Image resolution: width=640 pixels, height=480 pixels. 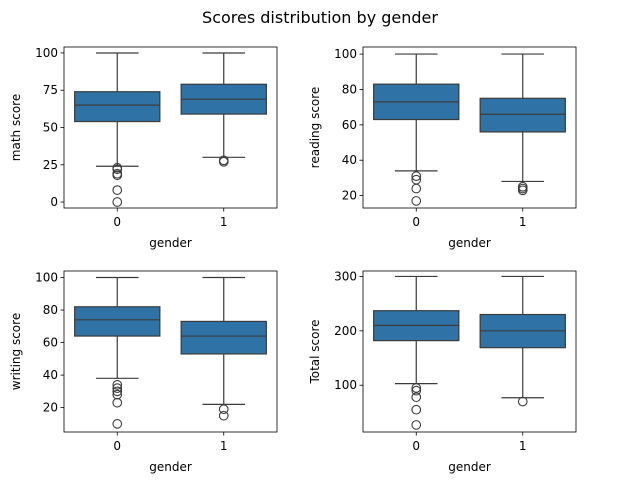 What do you see at coordinates (16, 127) in the screenshot?
I see `y-axis-label: math score` at bounding box center [16, 127].